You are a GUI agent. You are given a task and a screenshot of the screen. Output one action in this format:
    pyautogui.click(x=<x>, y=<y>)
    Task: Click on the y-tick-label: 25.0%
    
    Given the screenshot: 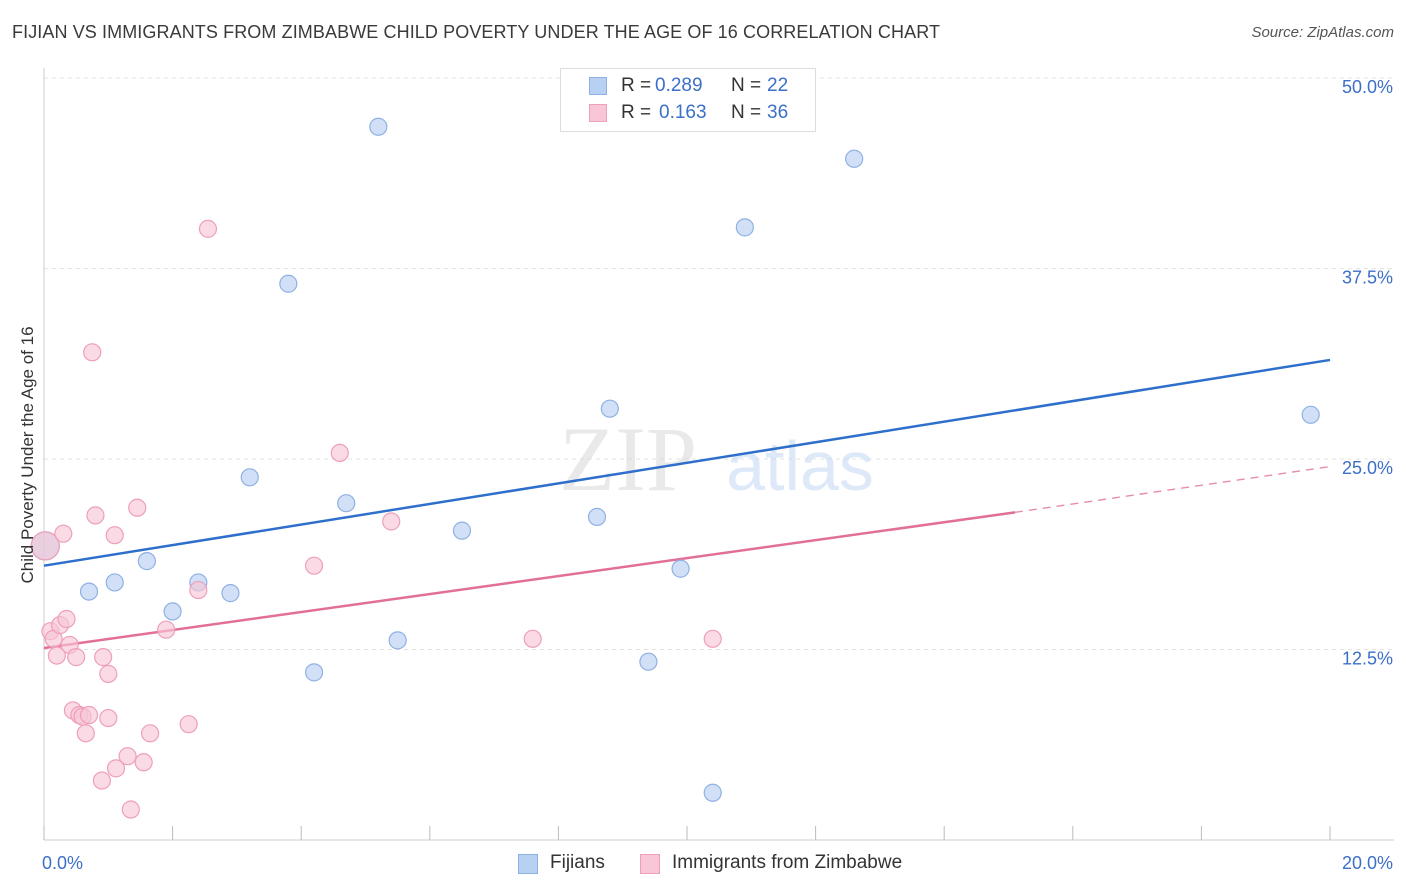 What is the action you would take?
    pyautogui.click(x=1367, y=468)
    